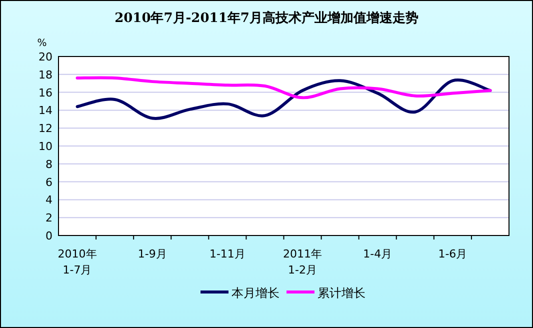  I want to click on xtick: 1-6月, so click(453, 254).